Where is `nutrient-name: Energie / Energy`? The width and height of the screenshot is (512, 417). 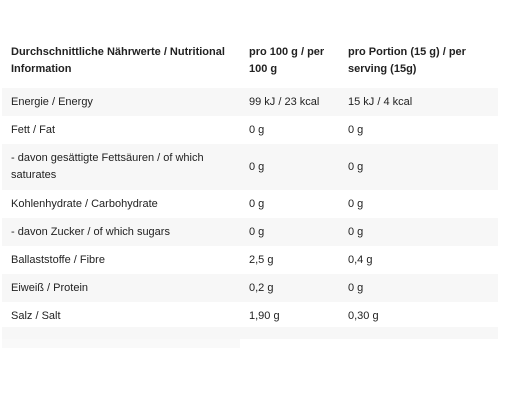
nutrient-name: Energie / Energy is located at coordinates (121, 102).